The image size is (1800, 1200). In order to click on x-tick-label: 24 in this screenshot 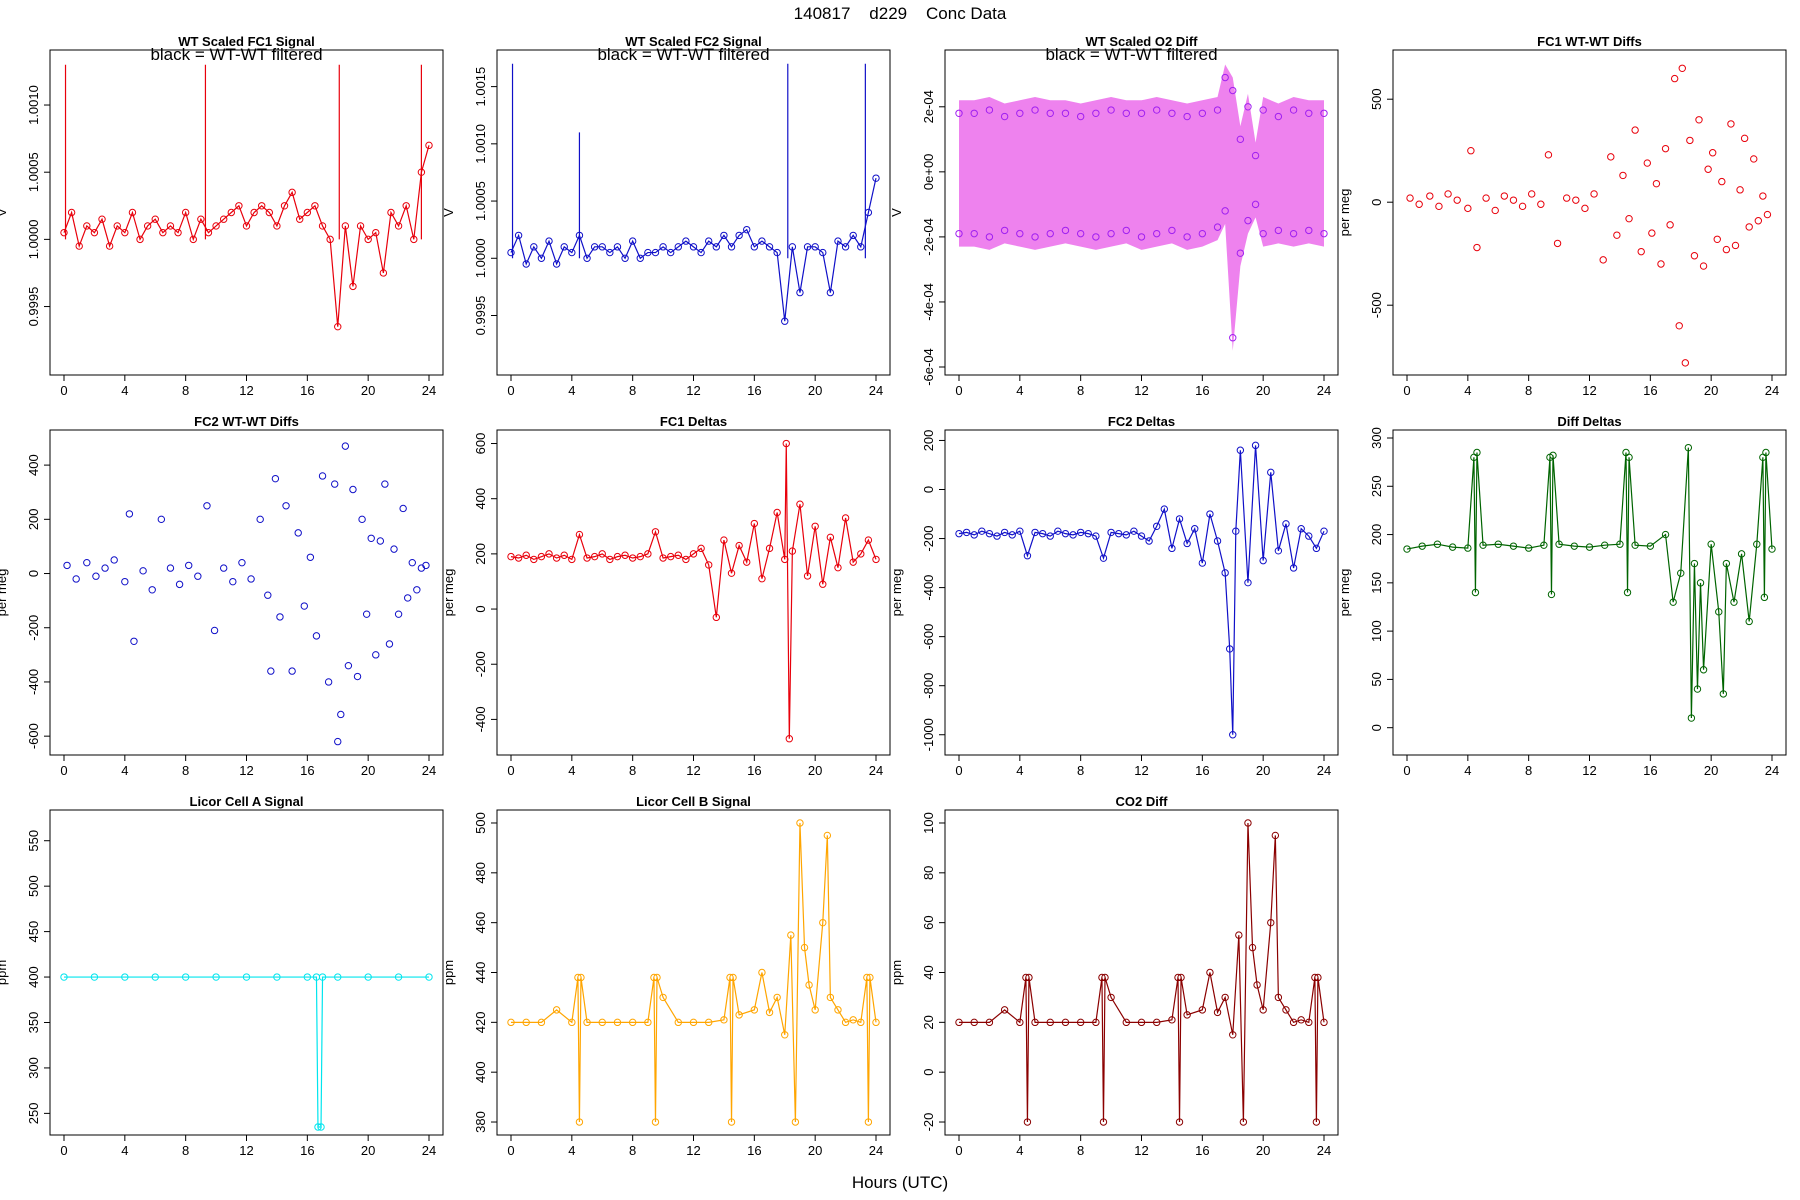, I will do `click(1772, 390)`.